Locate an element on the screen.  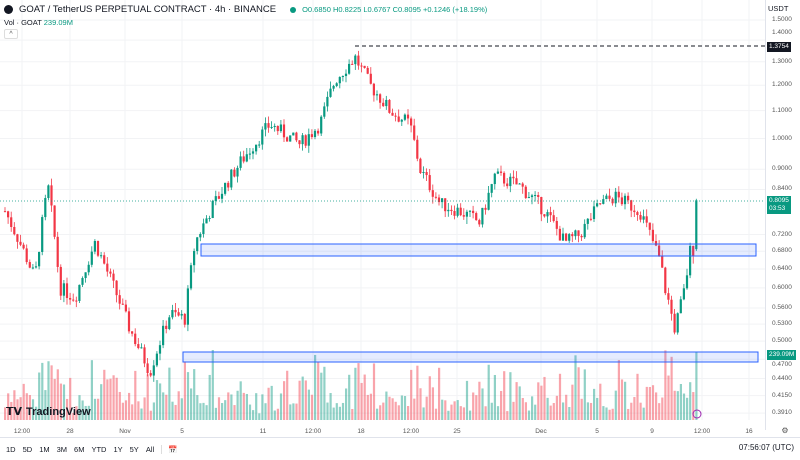
range-5y: 5Y is located at coordinates (134, 449).